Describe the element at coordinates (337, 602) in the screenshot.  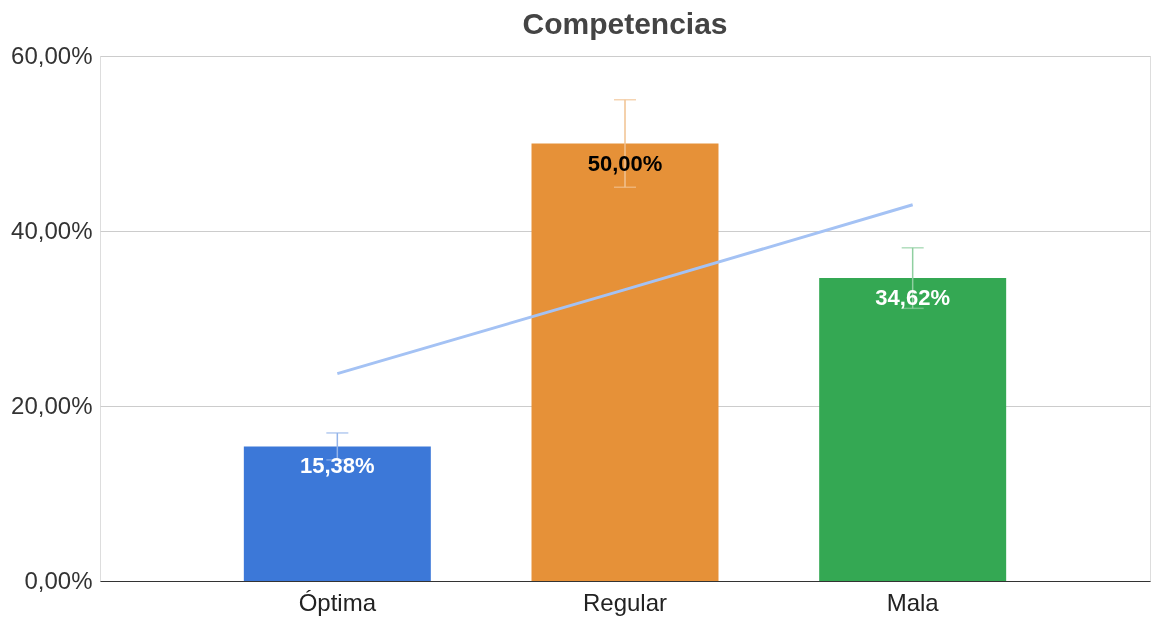
I see `x-tick-label: Óptima` at that location.